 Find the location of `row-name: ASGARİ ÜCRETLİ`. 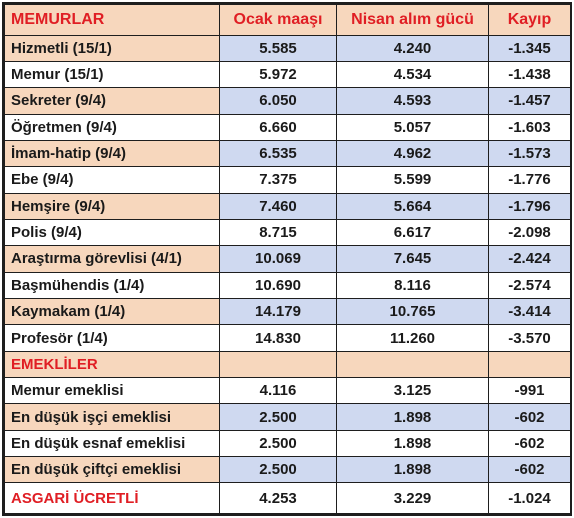

row-name: ASGARİ ÜCRETLİ is located at coordinates (112, 498).